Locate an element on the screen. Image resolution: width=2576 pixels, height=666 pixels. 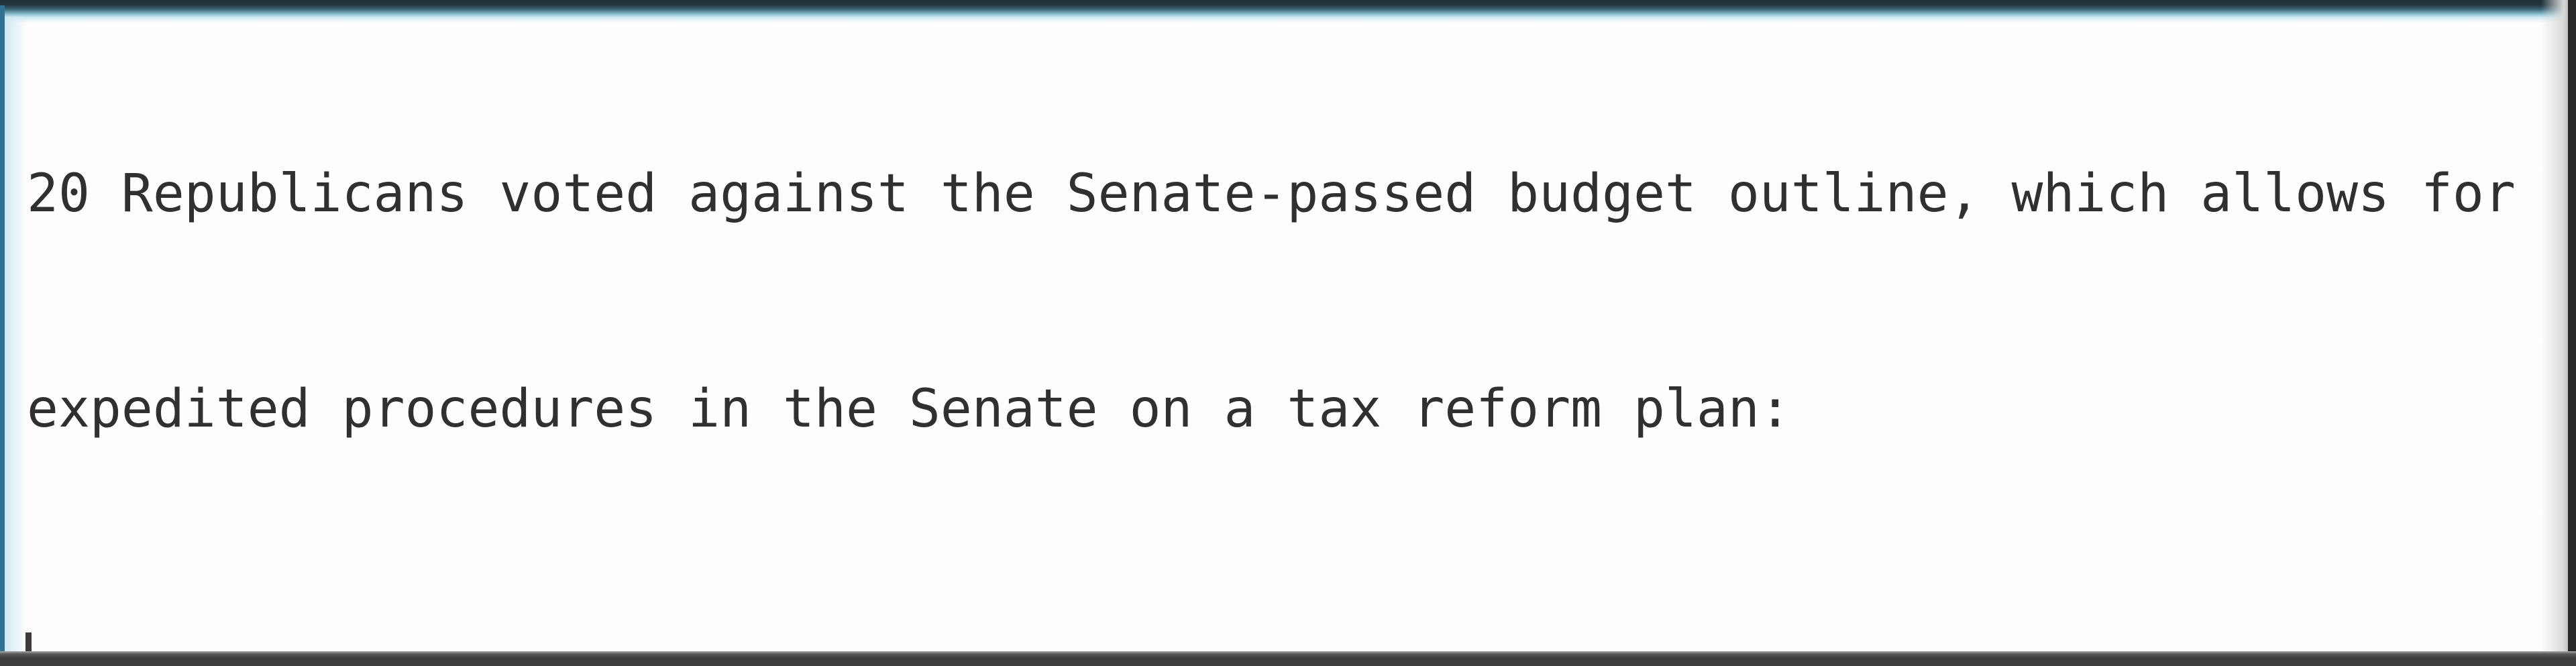
screen-right-edge-fade is located at coordinates (2554, 333).